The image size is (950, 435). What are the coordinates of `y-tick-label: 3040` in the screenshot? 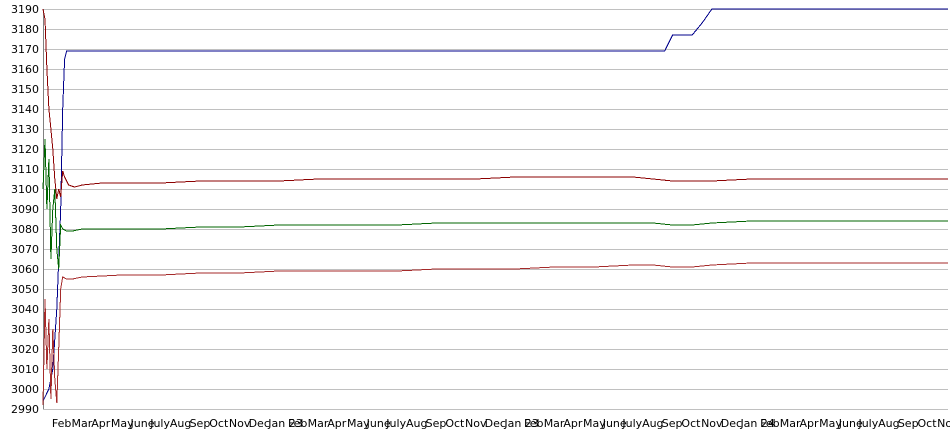 It's located at (25, 309).